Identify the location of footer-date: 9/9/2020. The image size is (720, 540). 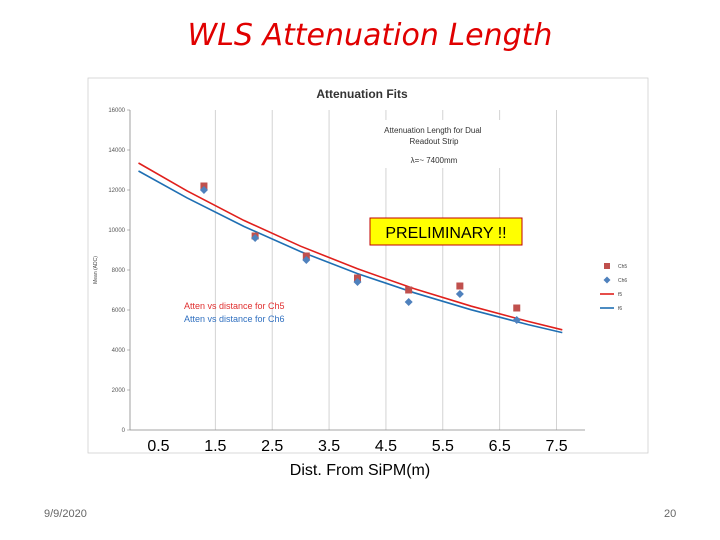
(65, 514).